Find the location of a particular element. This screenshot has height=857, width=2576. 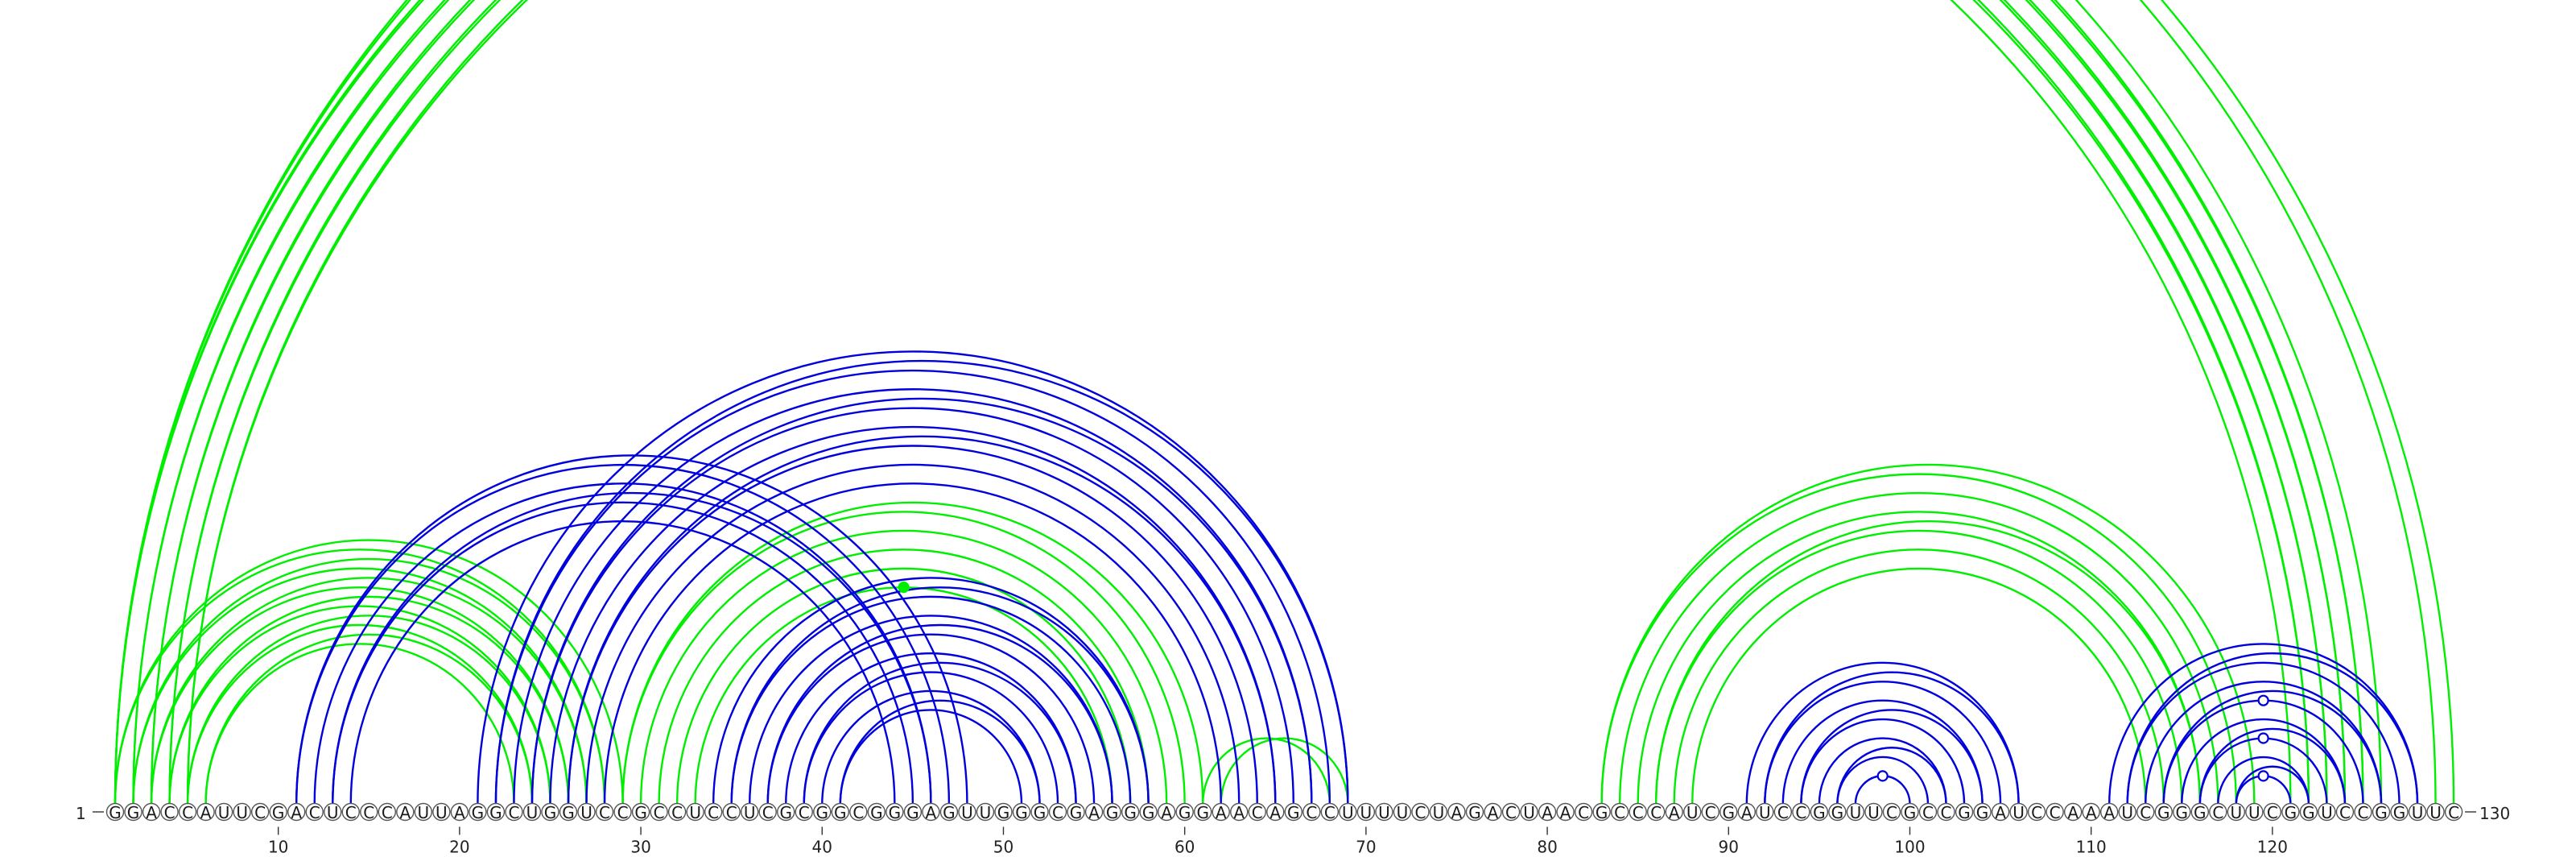

tick-label-120: 120 is located at coordinates (2272, 847).